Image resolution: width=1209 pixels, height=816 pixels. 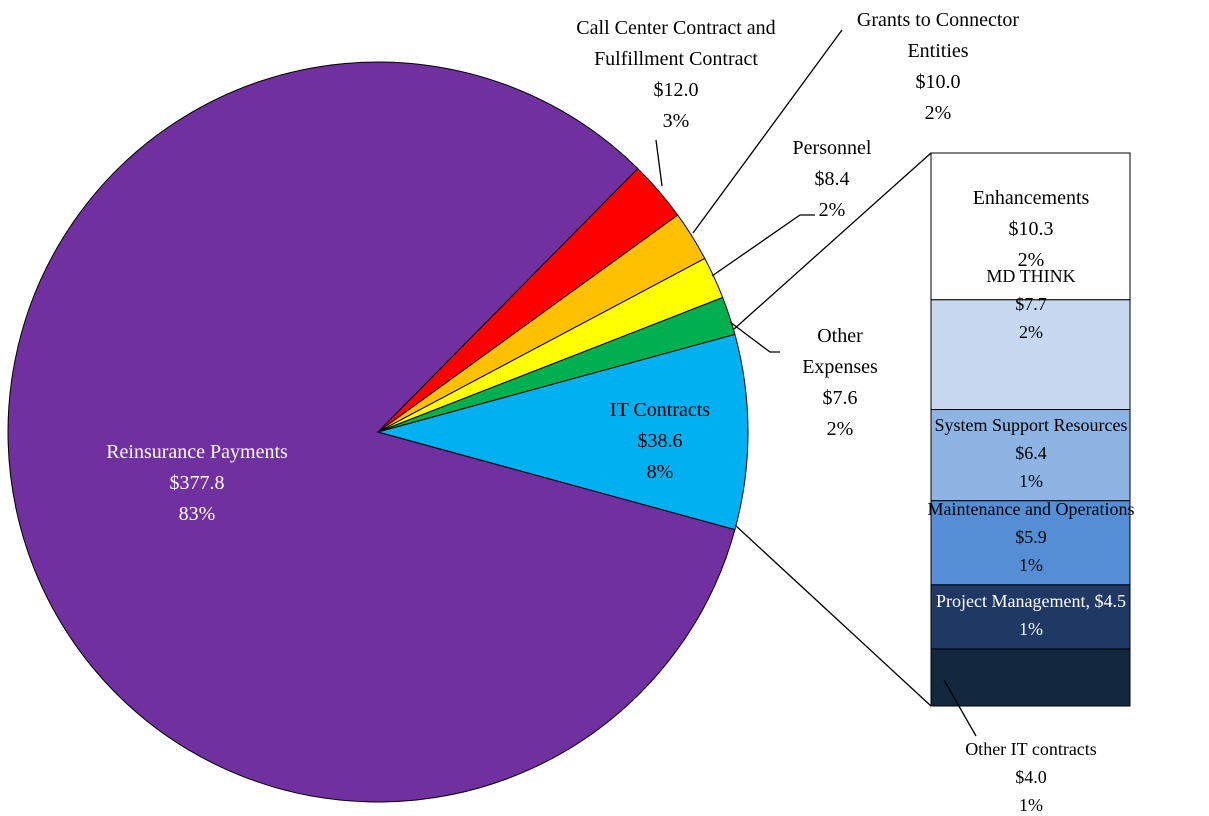 I want to click on data-label: Enhancements $10.3 2%, so click(x=1031, y=229).